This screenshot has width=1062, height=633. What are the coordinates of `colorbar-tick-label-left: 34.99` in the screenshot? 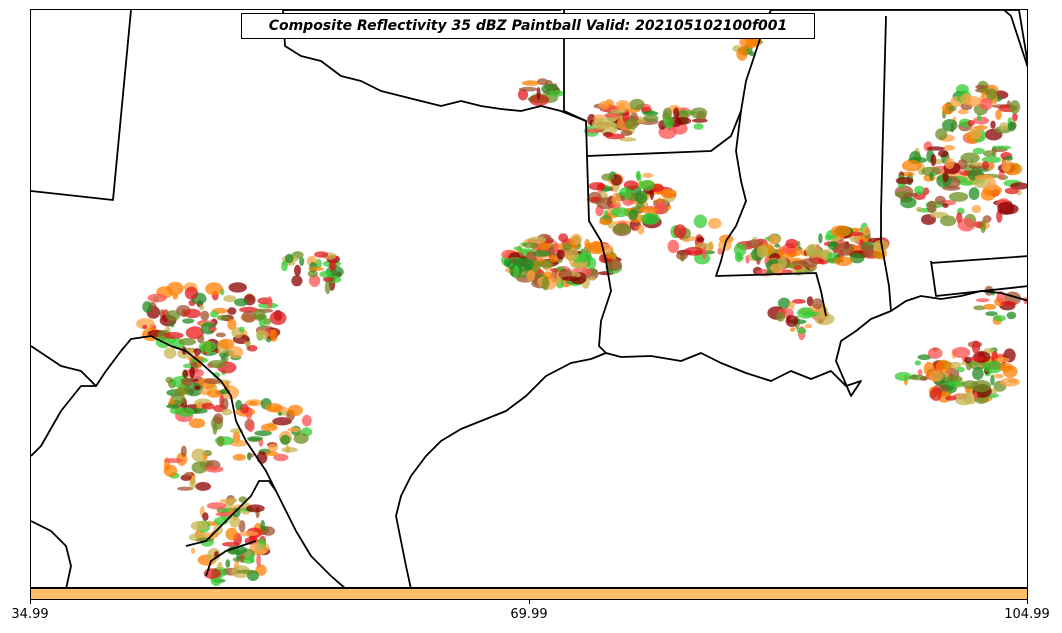 It's located at (30, 614).